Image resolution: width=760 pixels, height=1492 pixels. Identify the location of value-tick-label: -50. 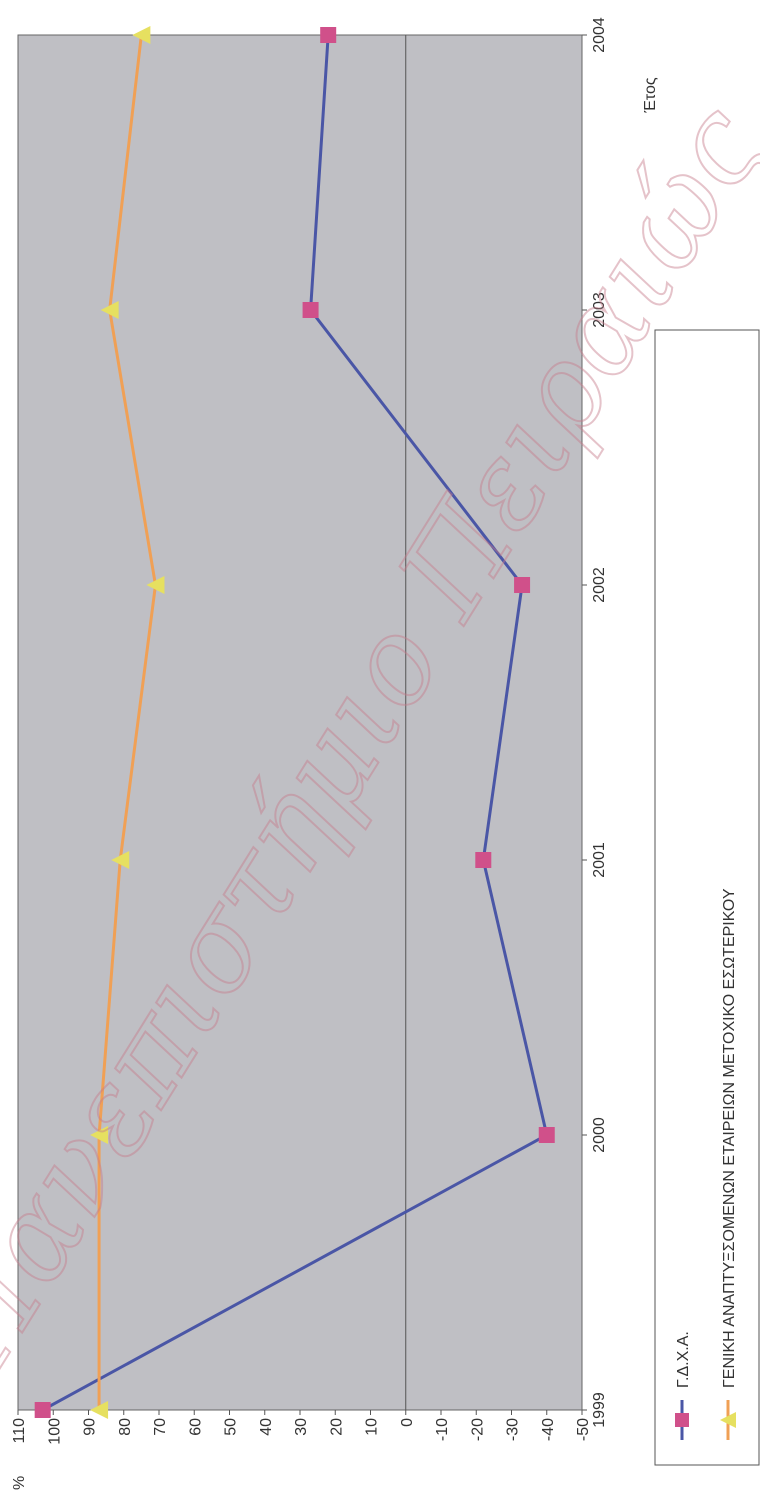
(583, 1429).